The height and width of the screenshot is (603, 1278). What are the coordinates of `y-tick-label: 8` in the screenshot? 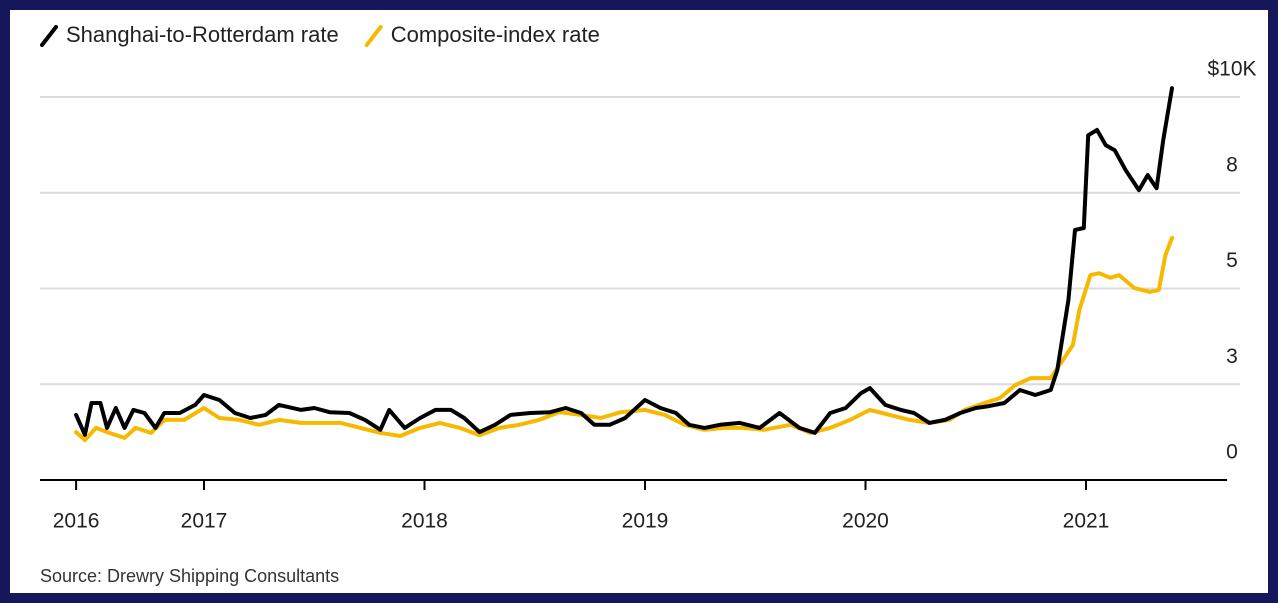 It's located at (1232, 164).